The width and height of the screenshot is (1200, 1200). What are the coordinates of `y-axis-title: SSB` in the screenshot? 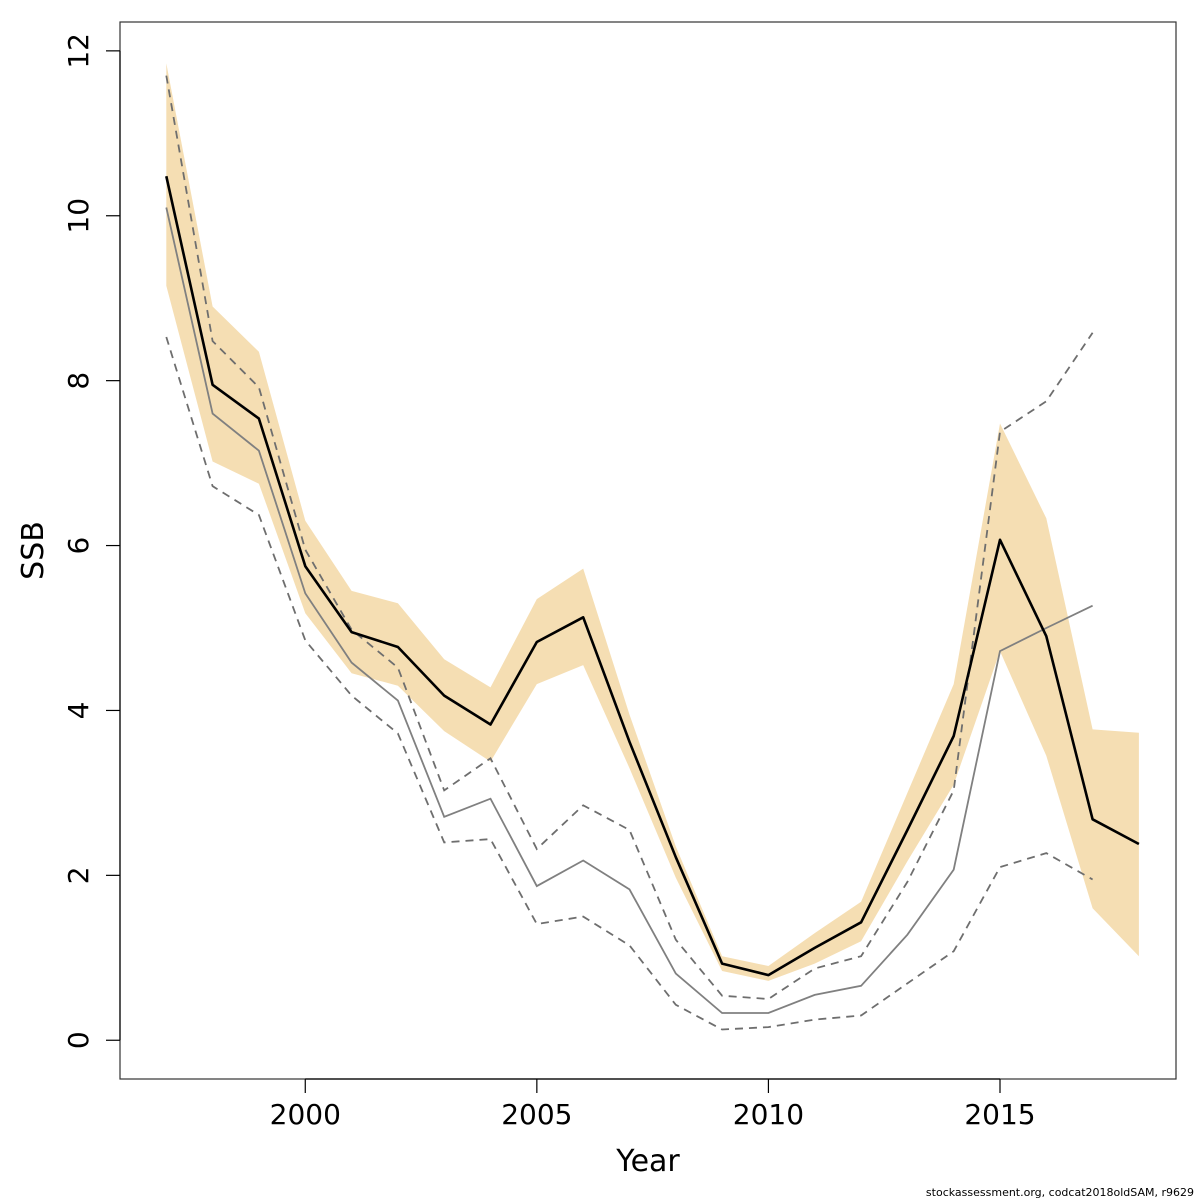 It's located at (33, 550).